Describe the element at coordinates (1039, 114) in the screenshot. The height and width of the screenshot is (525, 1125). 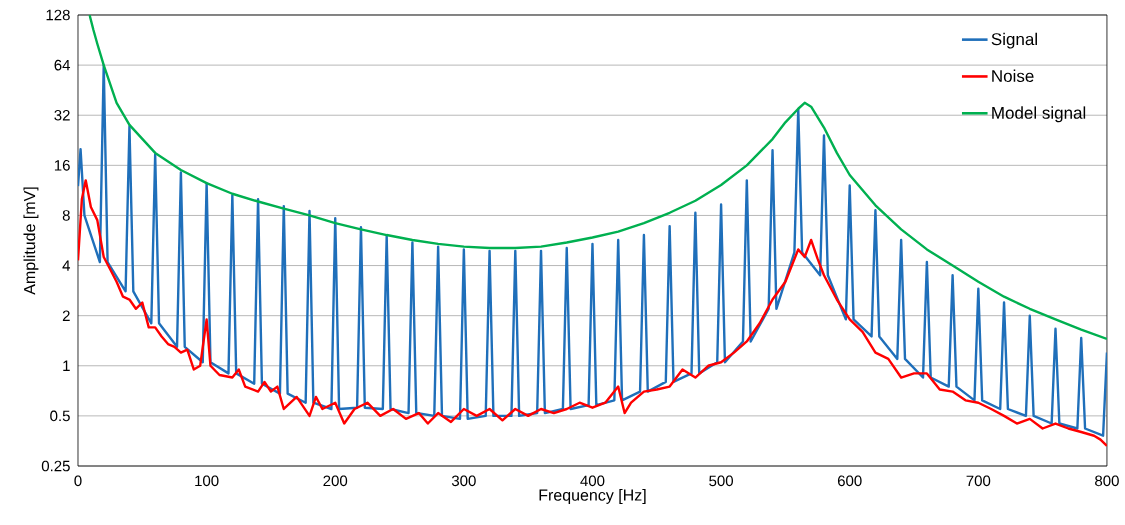
I see `legend-label: Model signal` at that location.